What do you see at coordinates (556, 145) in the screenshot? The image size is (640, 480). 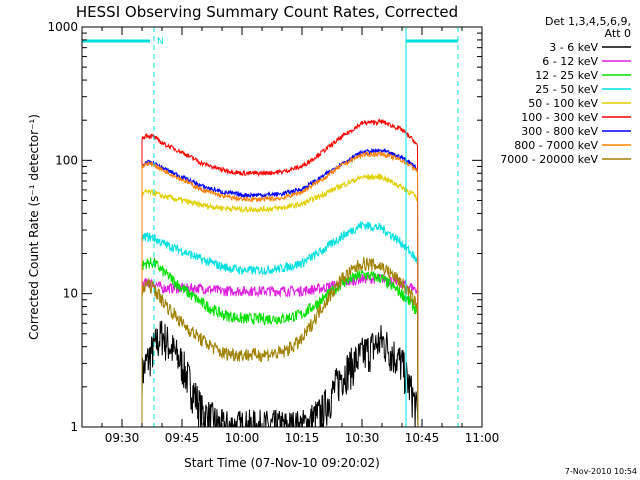 I see `legend-item-label: 800 - 7000 keV` at bounding box center [556, 145].